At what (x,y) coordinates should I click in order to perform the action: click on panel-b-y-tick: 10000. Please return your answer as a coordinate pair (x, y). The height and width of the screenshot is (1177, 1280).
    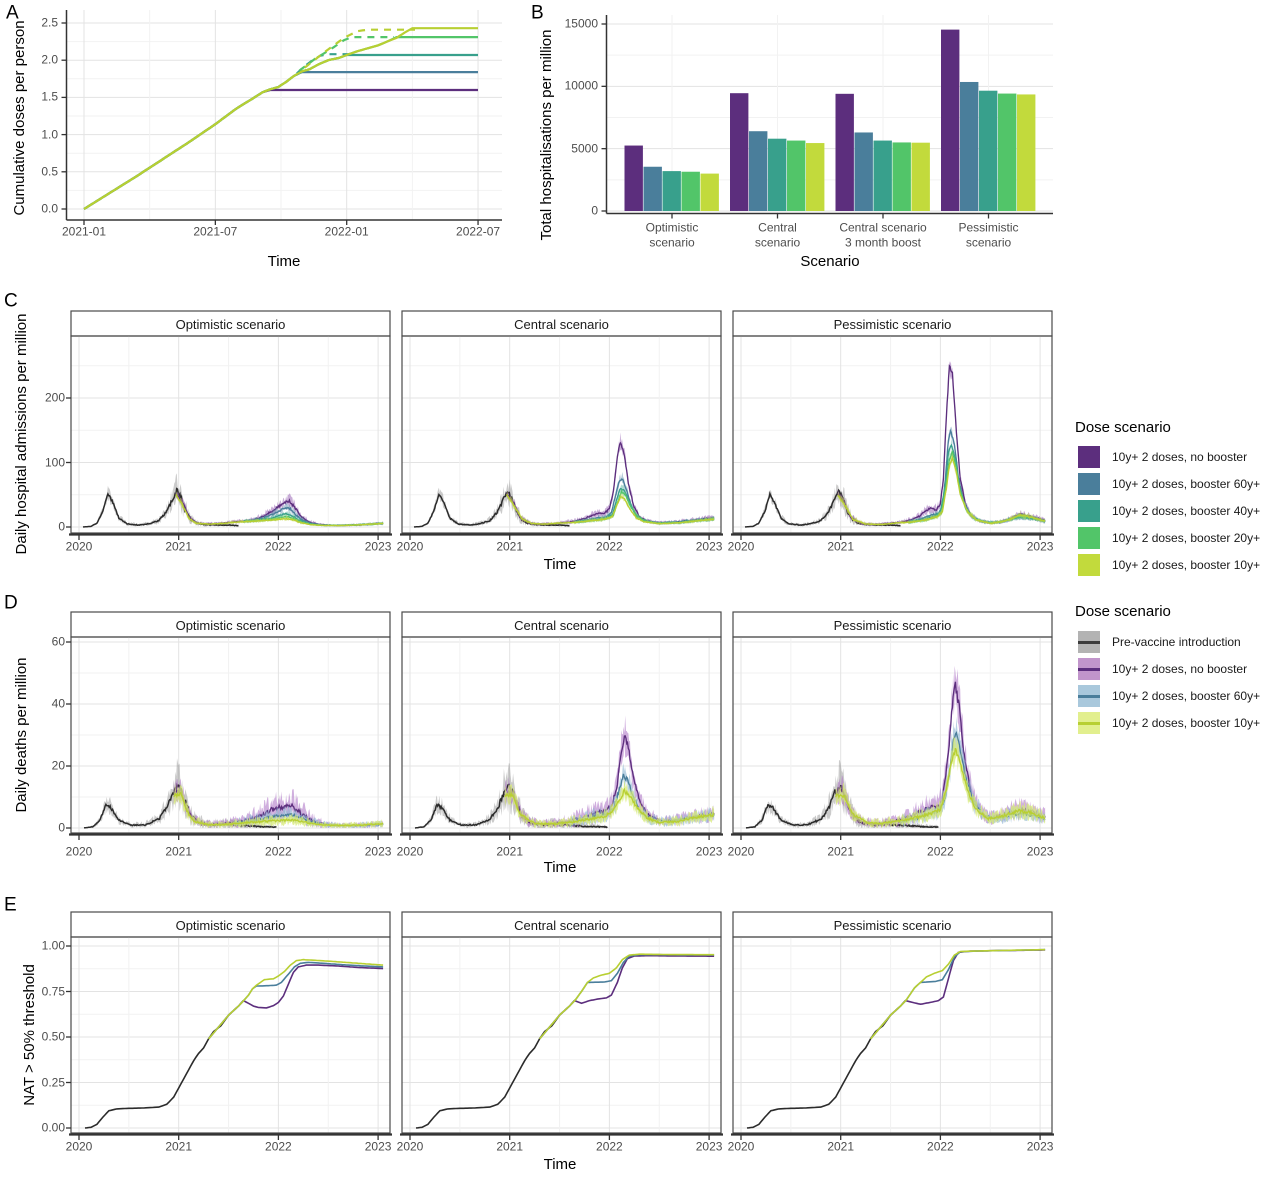
    Looking at the image, I should click on (581, 85).